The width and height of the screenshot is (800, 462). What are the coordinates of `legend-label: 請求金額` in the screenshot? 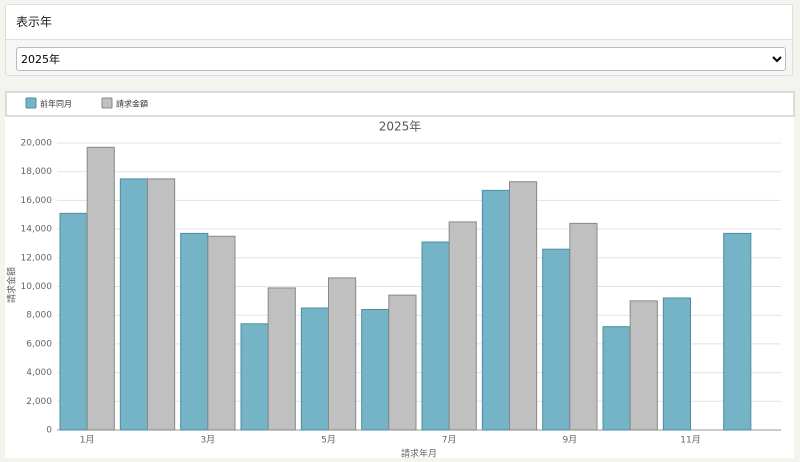 It's located at (132, 104).